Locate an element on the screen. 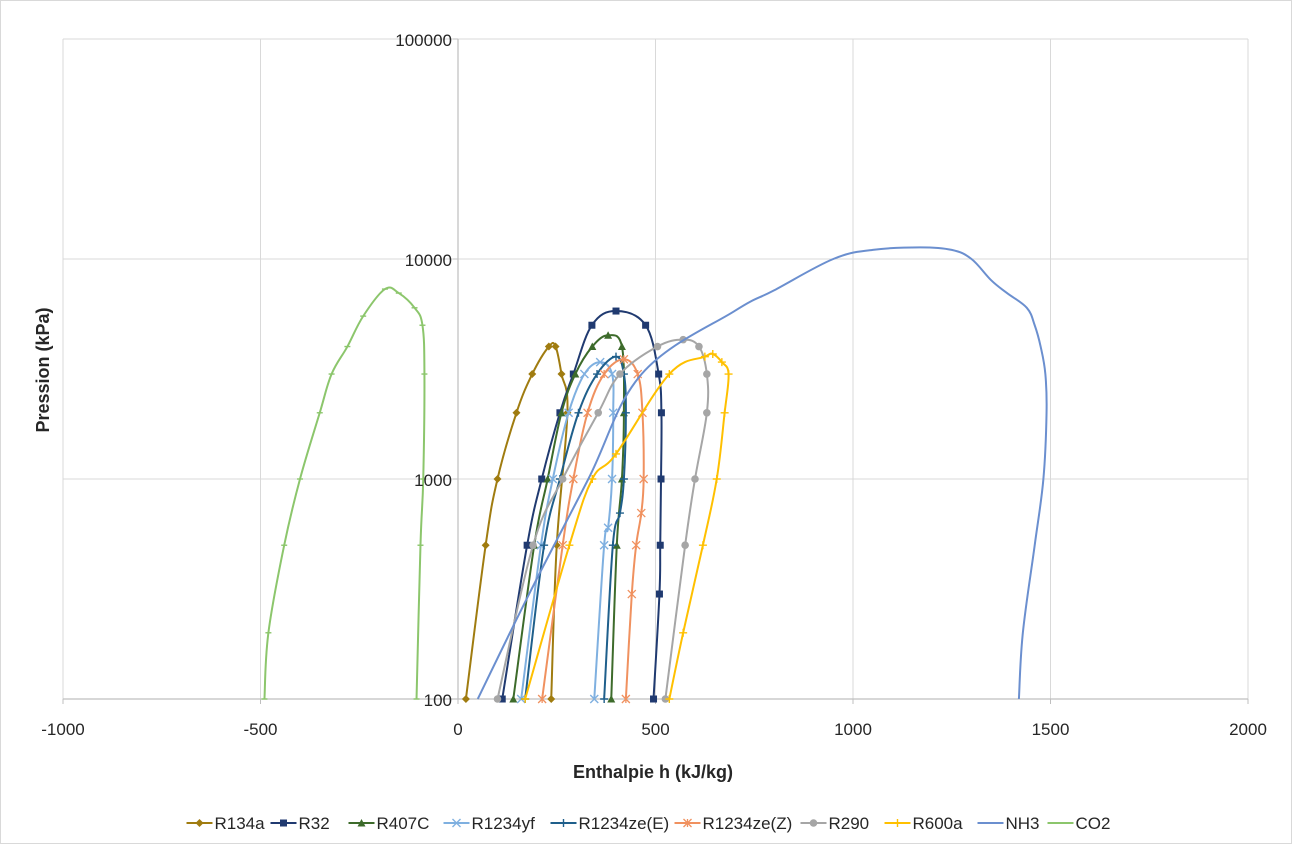  series-CO2 is located at coordinates (344, 493).